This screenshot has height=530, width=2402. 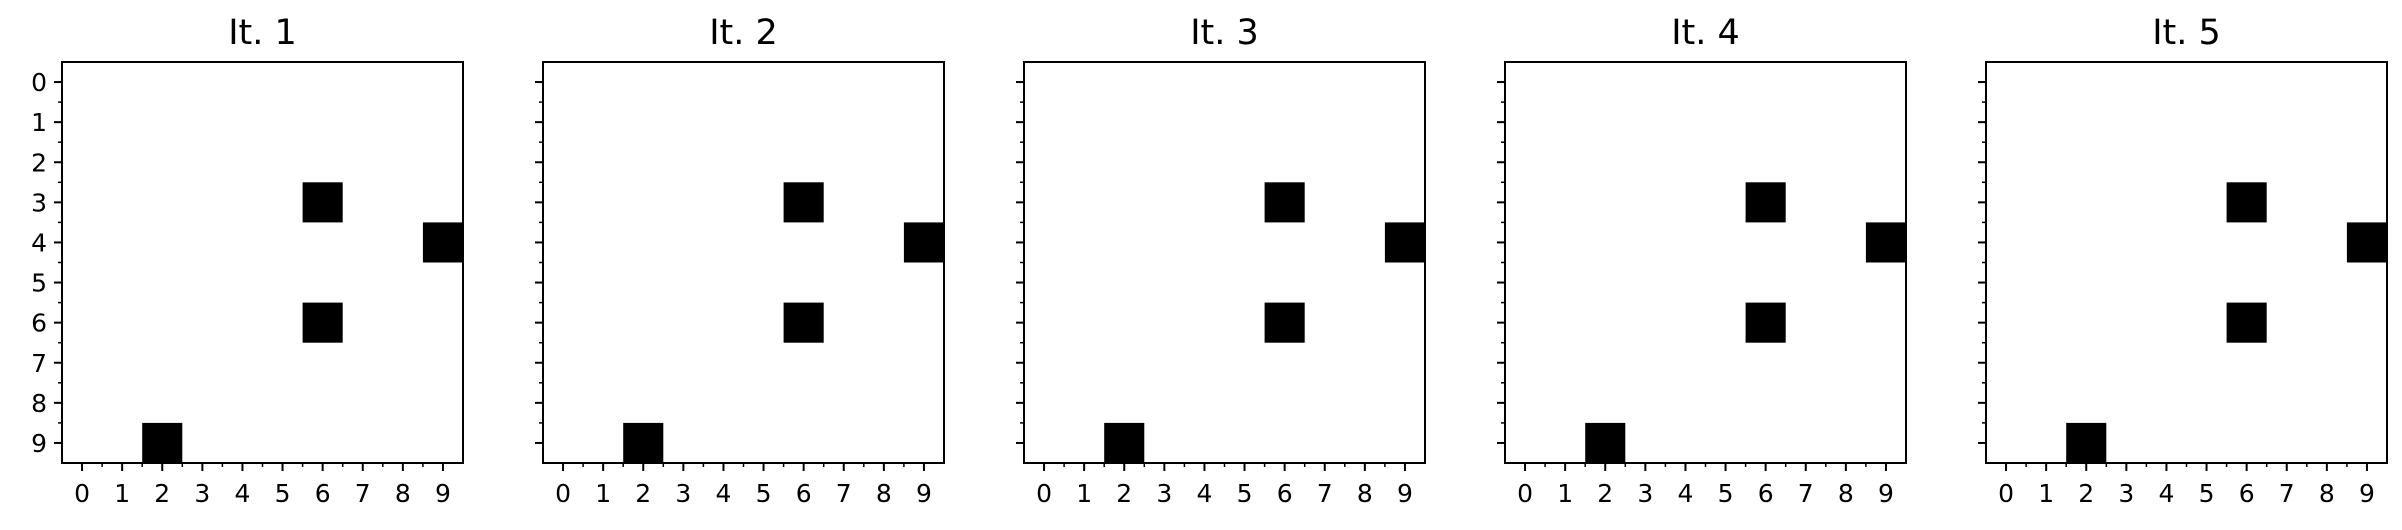 What do you see at coordinates (39, 363) in the screenshot?
I see `y-tick-label: 7` at bounding box center [39, 363].